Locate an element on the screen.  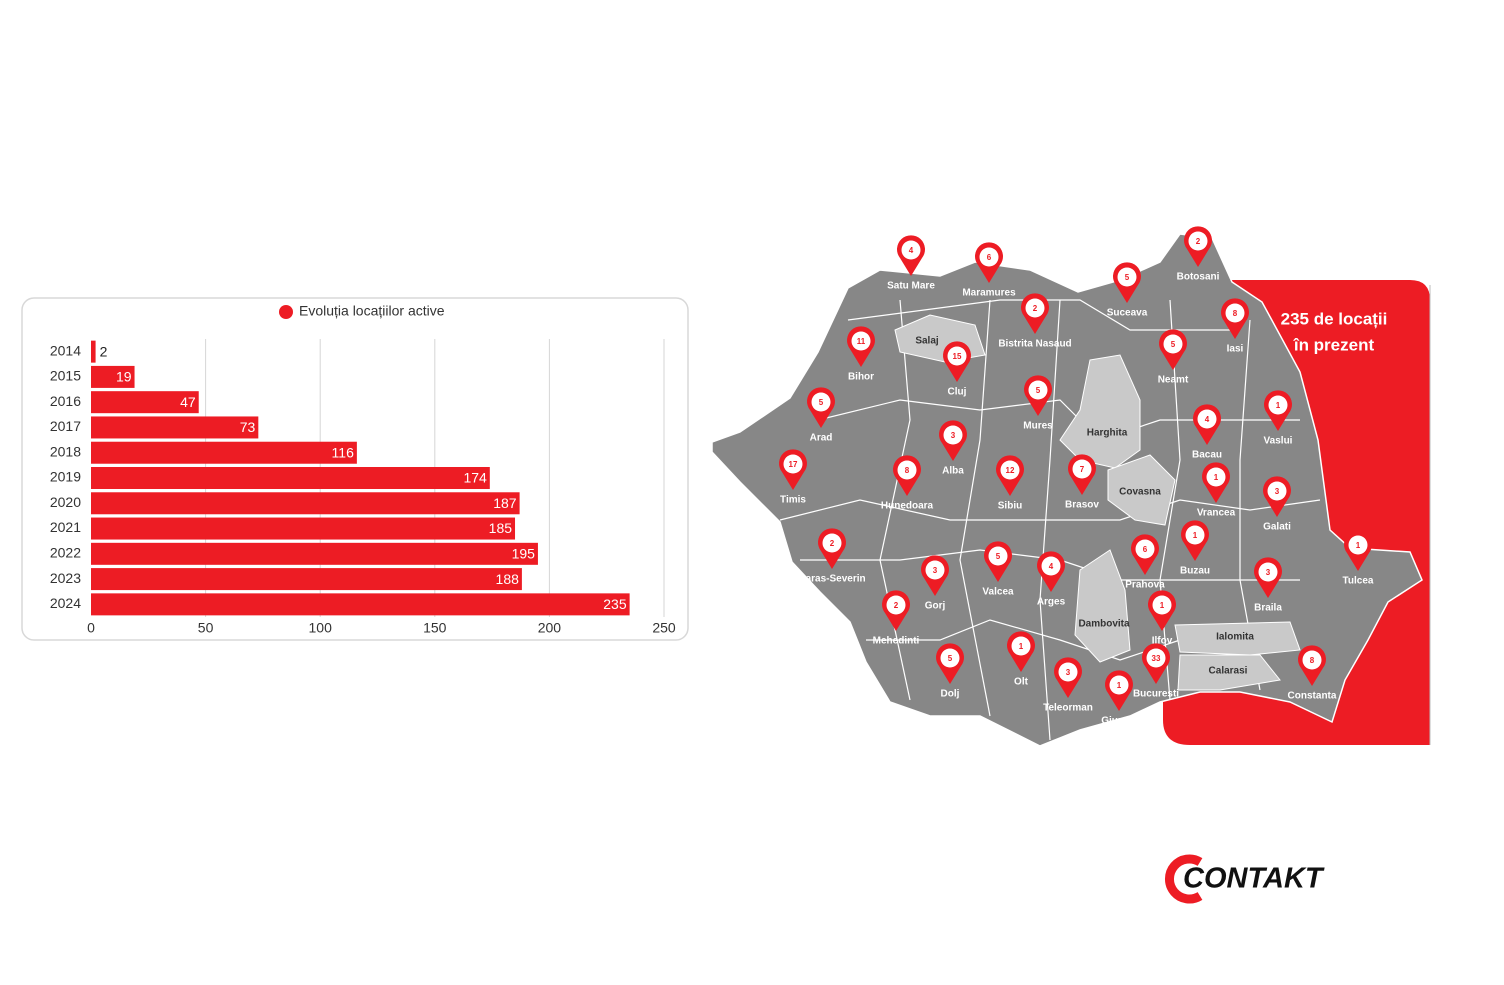
county-label: Timis is located at coordinates (793, 500).